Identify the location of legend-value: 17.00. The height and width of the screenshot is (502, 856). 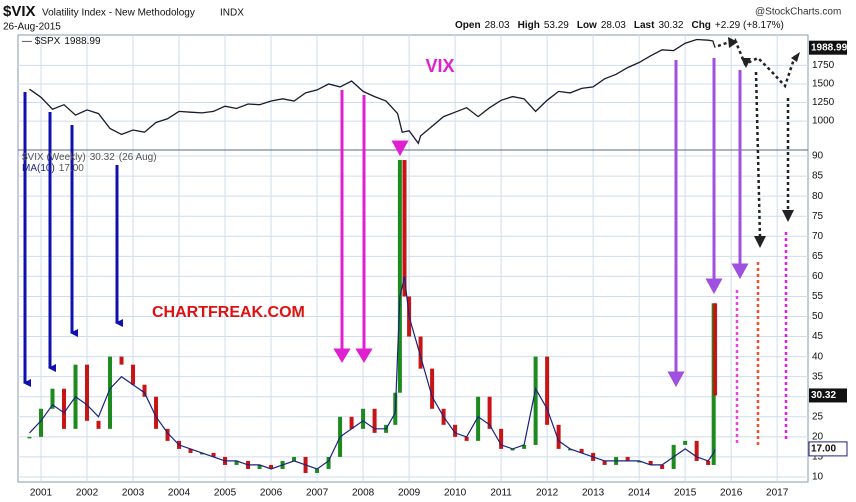
(71, 168).